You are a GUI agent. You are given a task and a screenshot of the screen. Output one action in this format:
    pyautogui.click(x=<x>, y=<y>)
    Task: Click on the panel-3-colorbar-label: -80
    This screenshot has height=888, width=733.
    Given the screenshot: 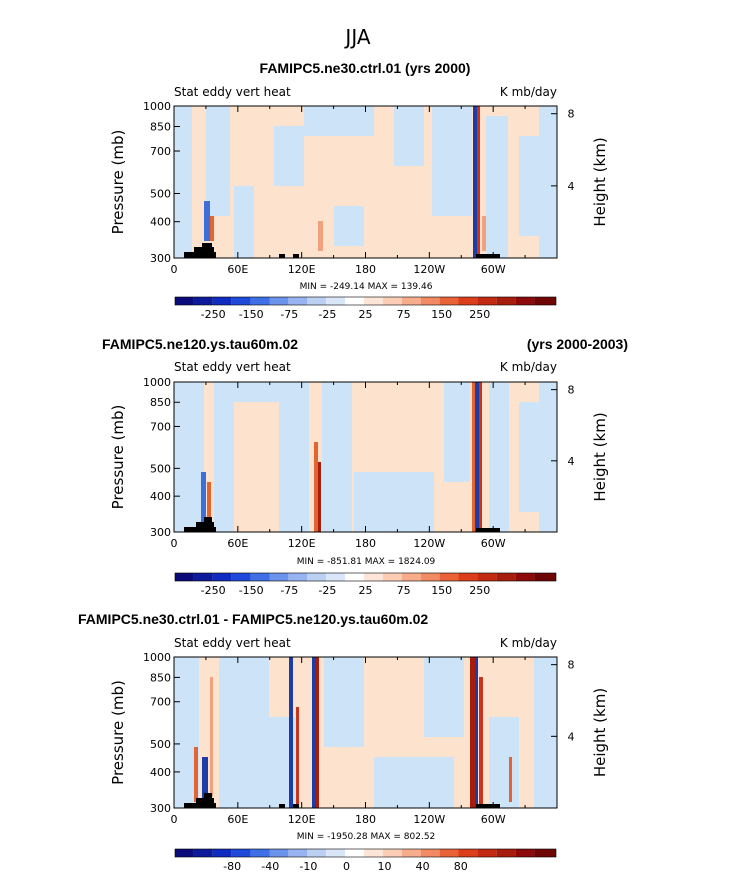 What is the action you would take?
    pyautogui.click(x=232, y=866)
    